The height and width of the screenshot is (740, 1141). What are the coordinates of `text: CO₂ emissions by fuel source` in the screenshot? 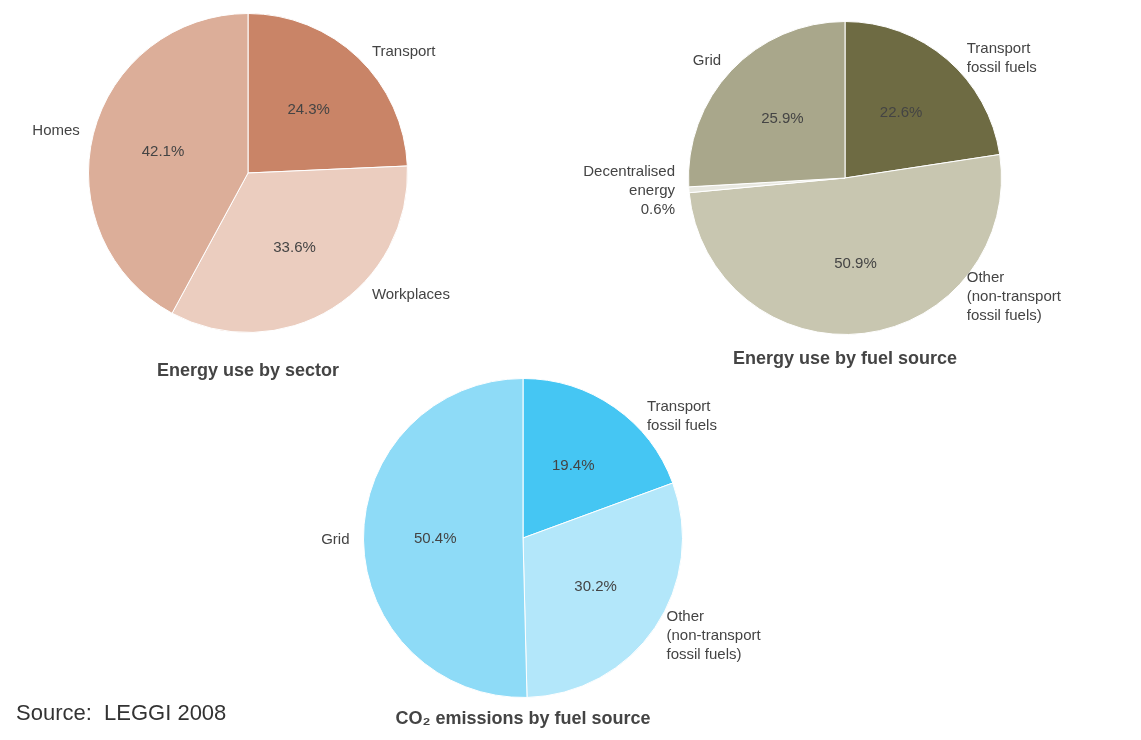 It's located at (523, 718).